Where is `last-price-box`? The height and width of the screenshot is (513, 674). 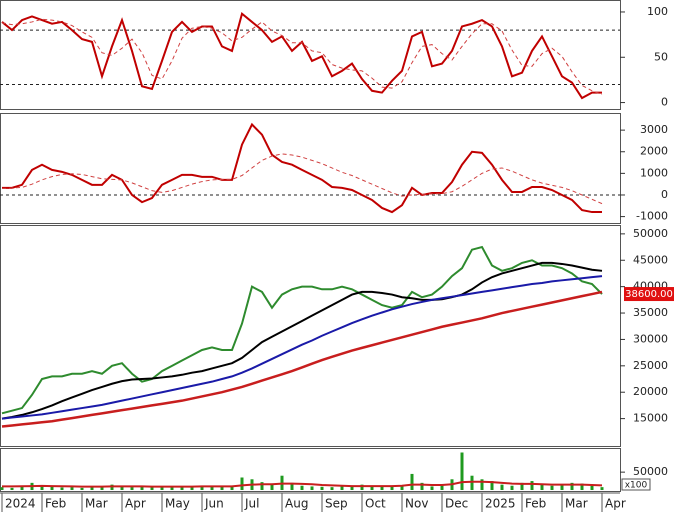 last-price-box is located at coordinates (649, 294).